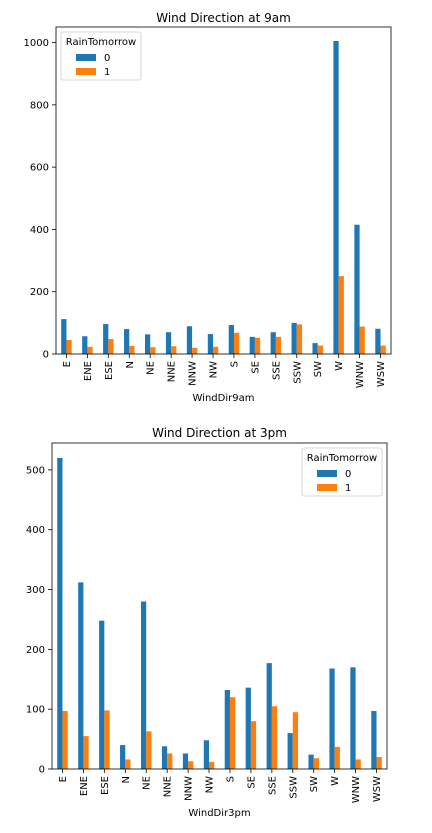 This screenshot has width=432, height=833. What do you see at coordinates (105, 785) in the screenshot?
I see `x-tick-label: ESE` at bounding box center [105, 785].